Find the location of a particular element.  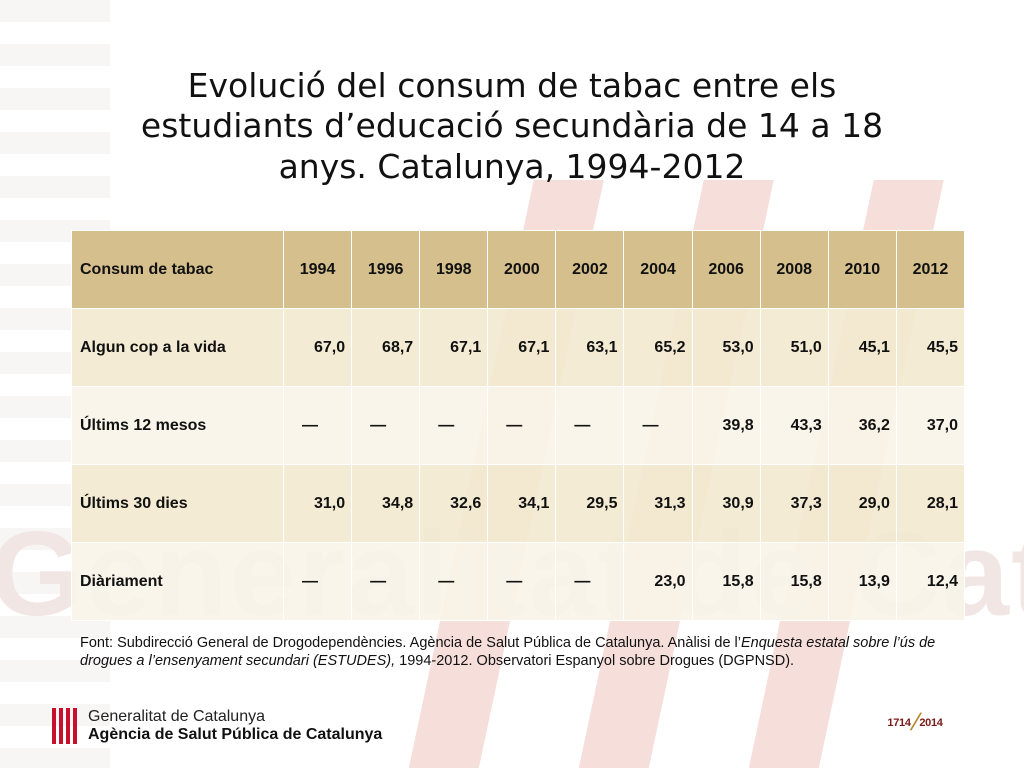

table-cell: 23,0 is located at coordinates (658, 581).